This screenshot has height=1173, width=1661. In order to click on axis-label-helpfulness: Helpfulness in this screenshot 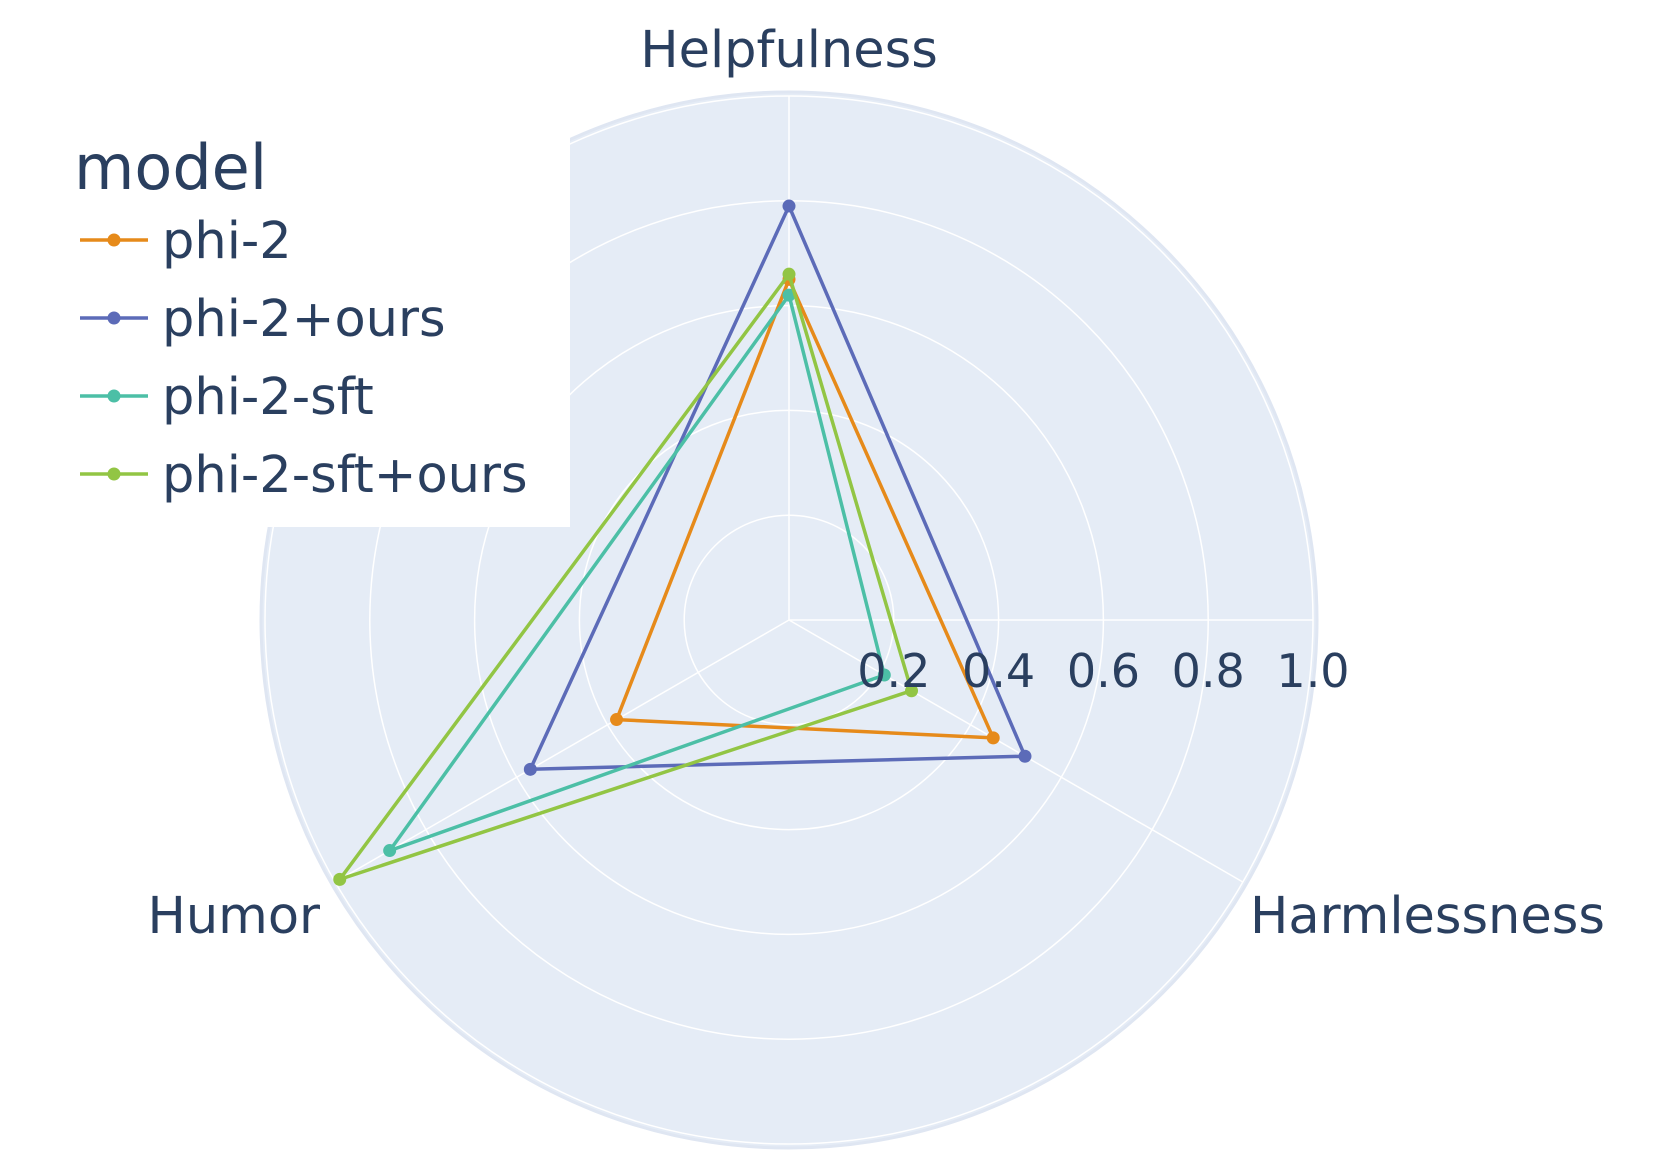, I will do `click(789, 50)`.